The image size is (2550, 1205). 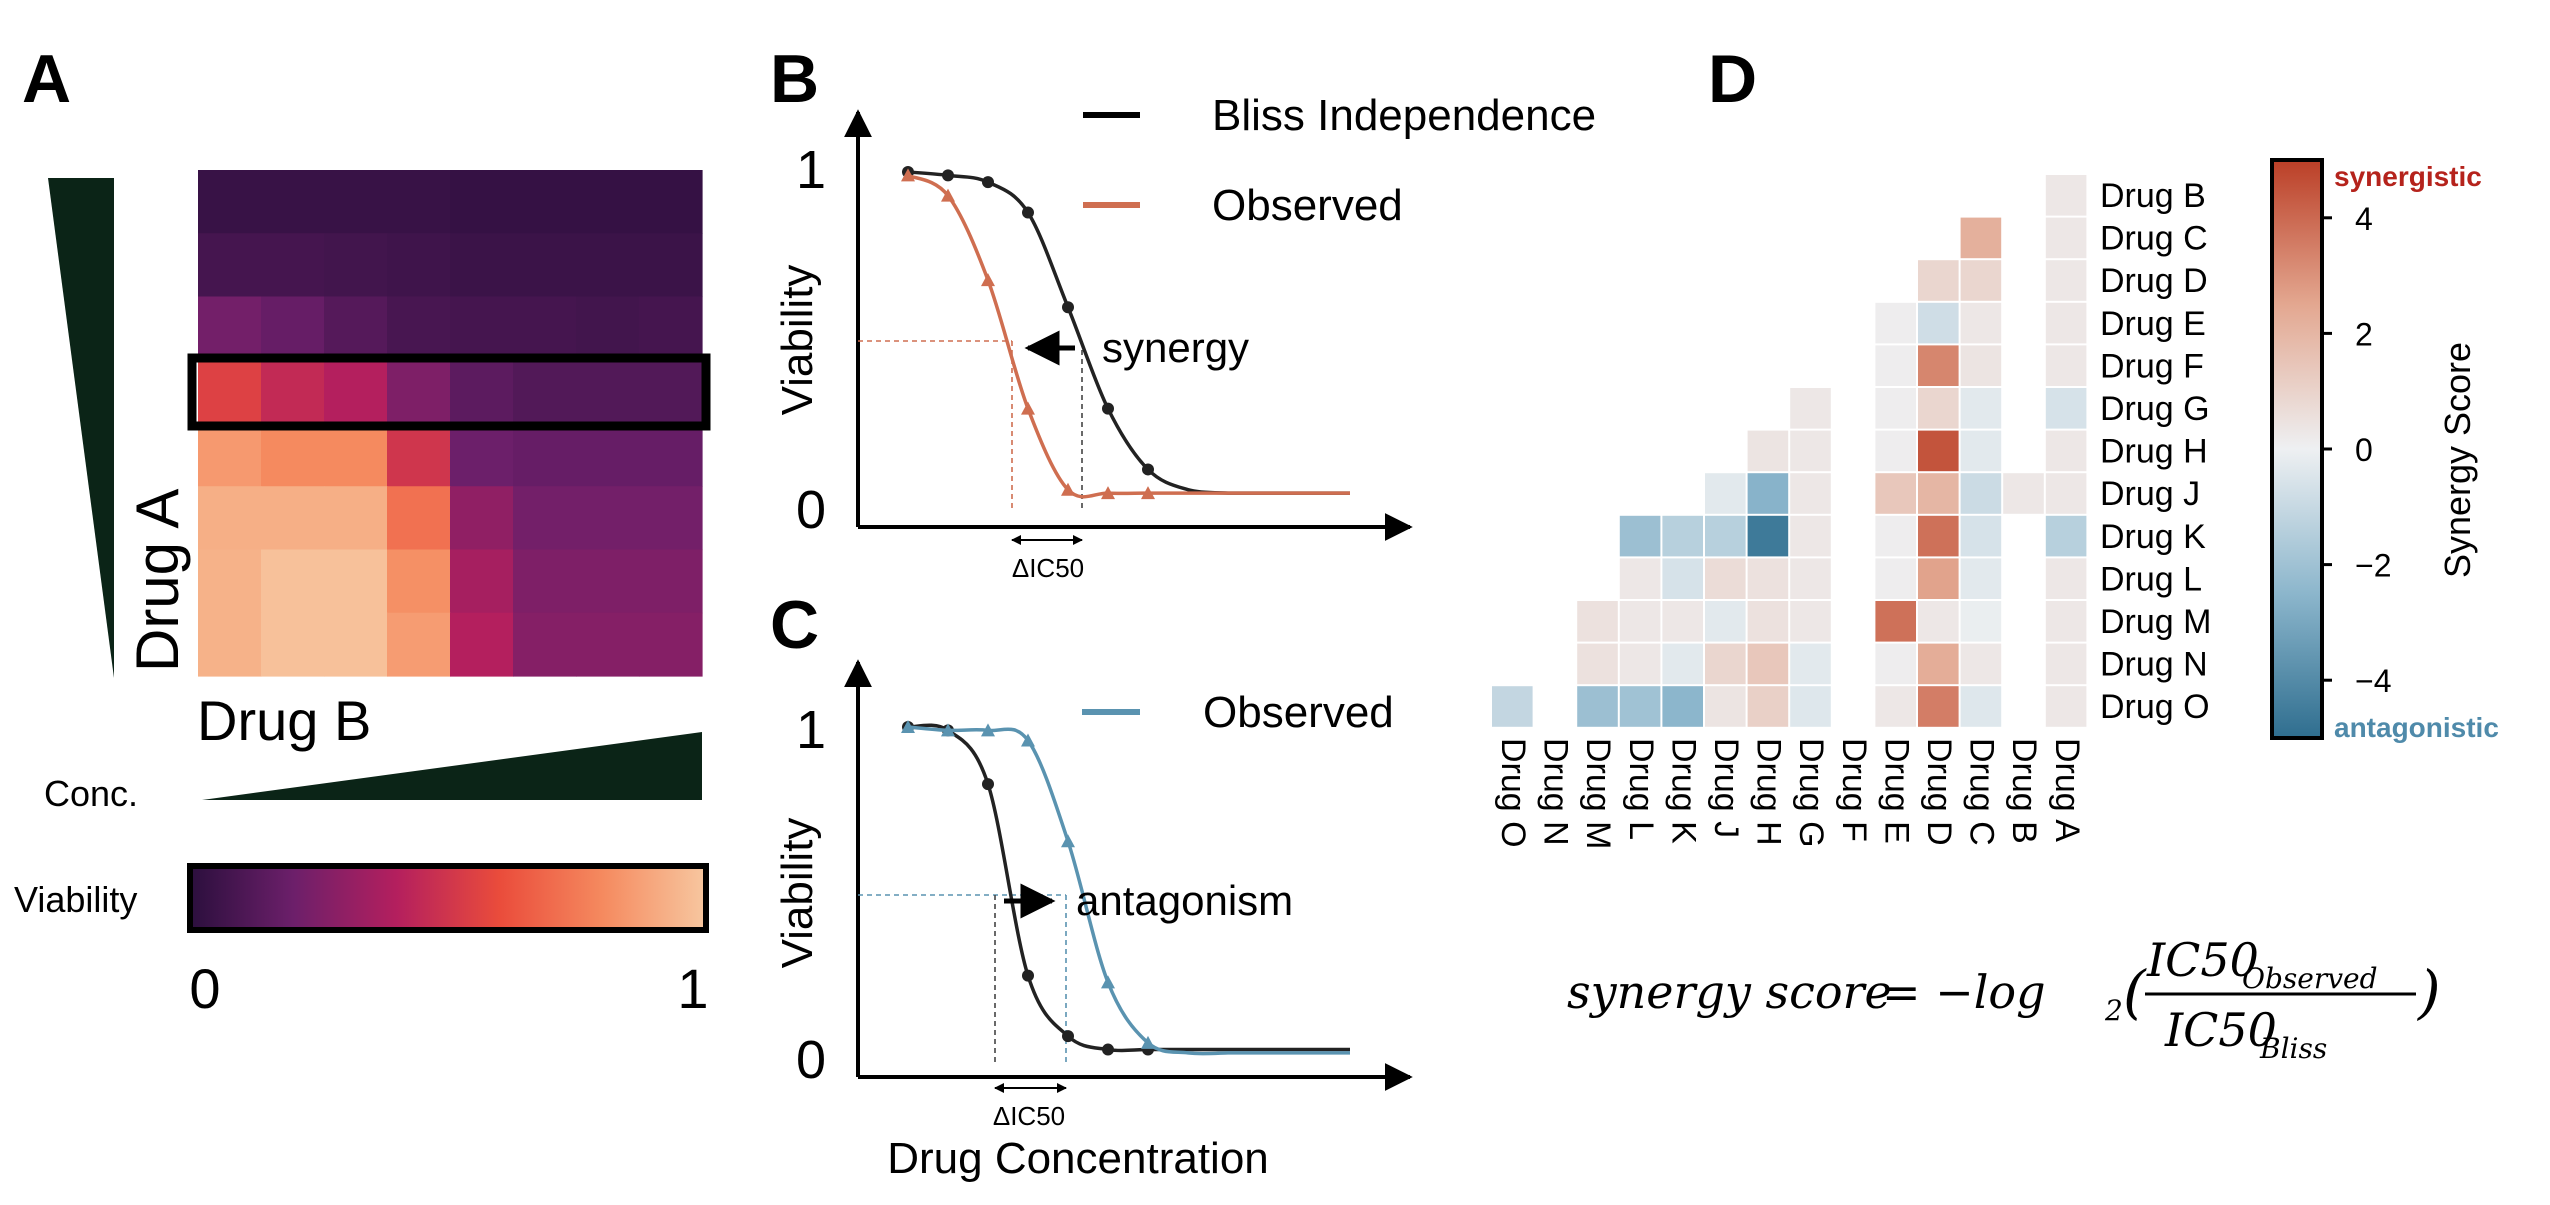 What do you see at coordinates (1029, 1116) in the screenshot?
I see `delta-ic50-label-c: ΔIC50` at bounding box center [1029, 1116].